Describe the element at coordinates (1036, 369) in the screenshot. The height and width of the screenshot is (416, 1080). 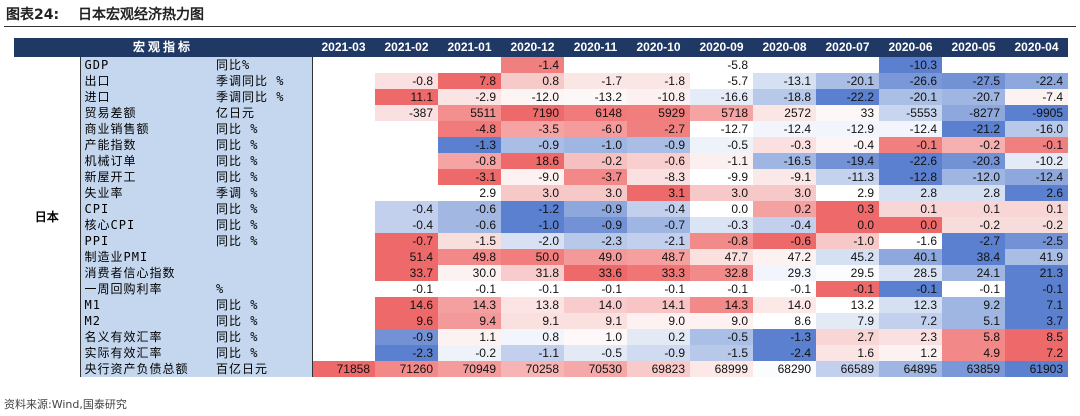
I see `value-cell: 61903` at that location.